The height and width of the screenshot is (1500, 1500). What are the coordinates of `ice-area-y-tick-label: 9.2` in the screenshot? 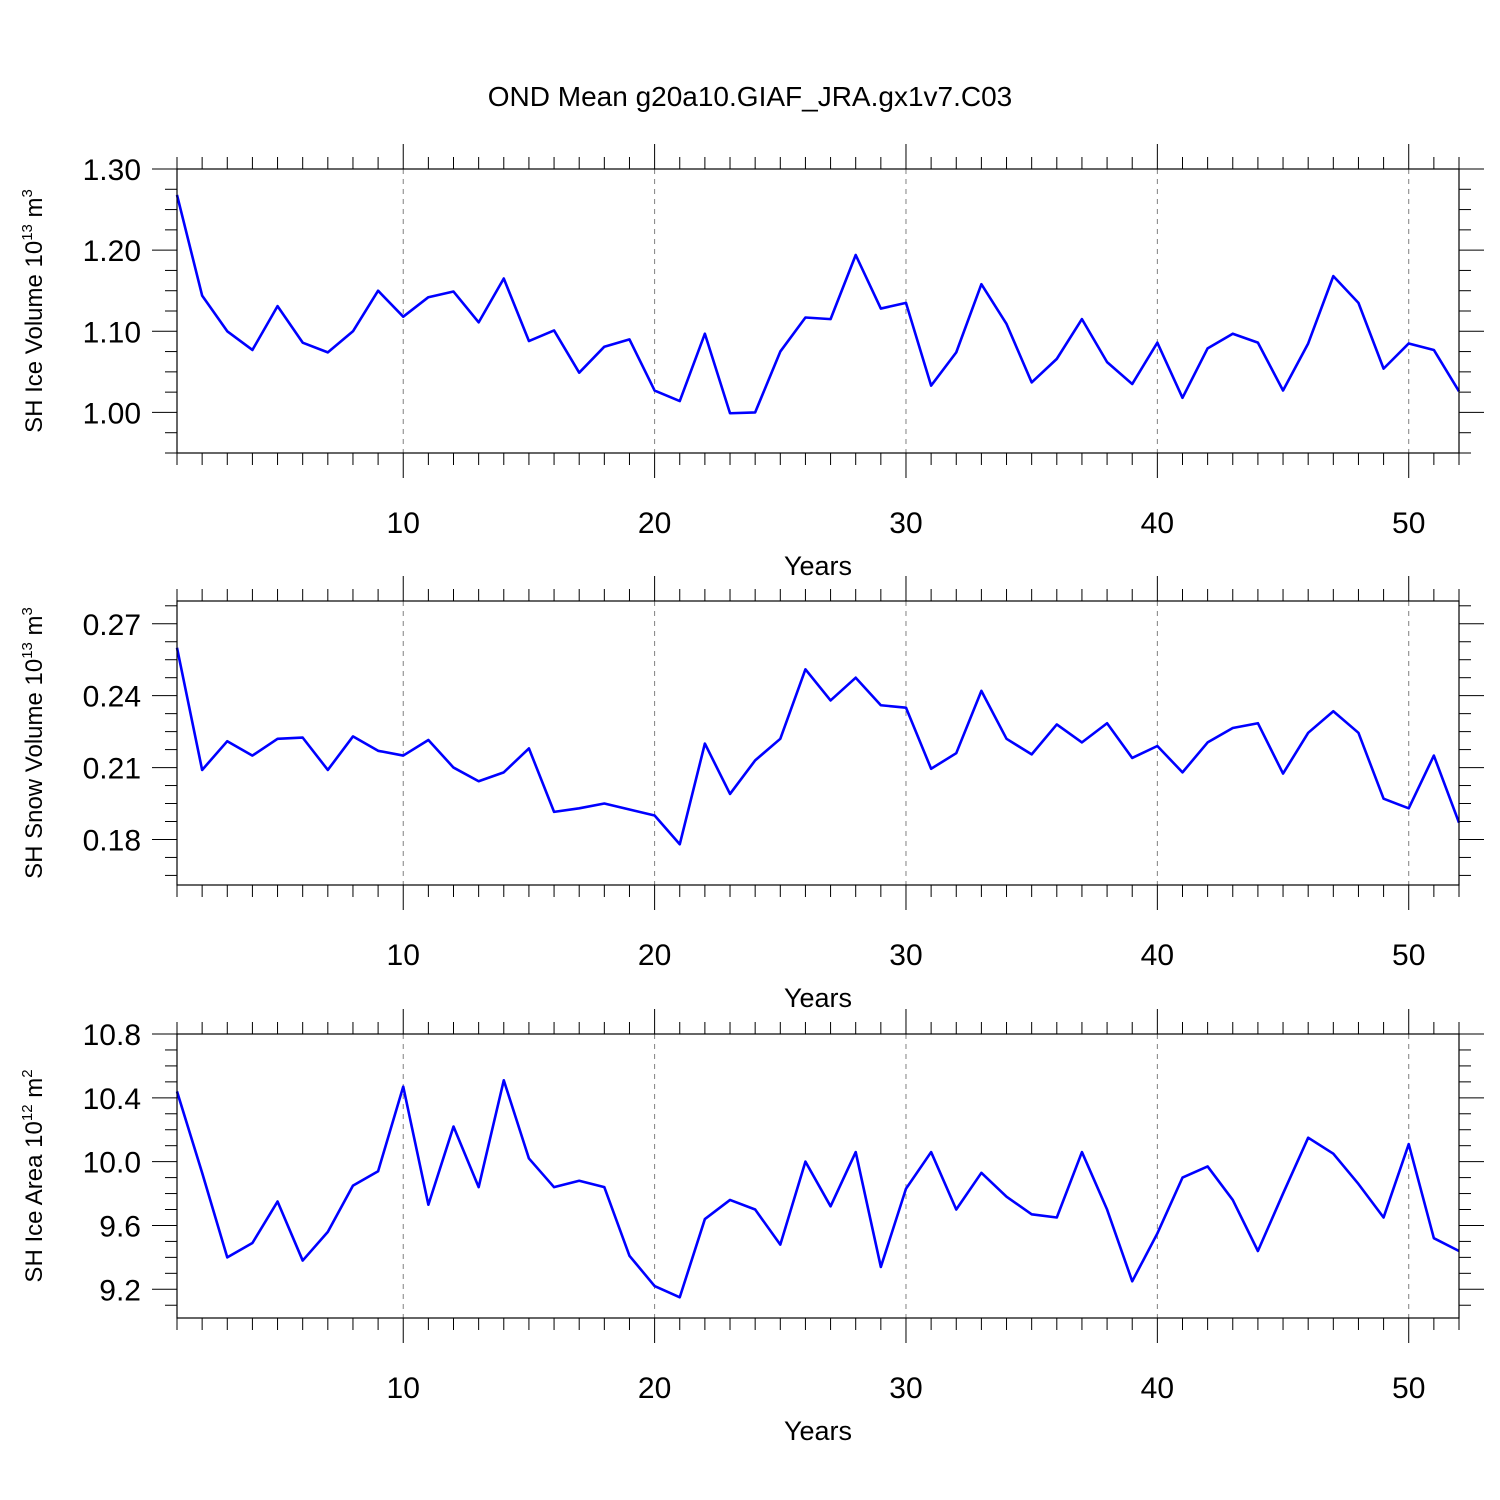 It's located at (120, 1290).